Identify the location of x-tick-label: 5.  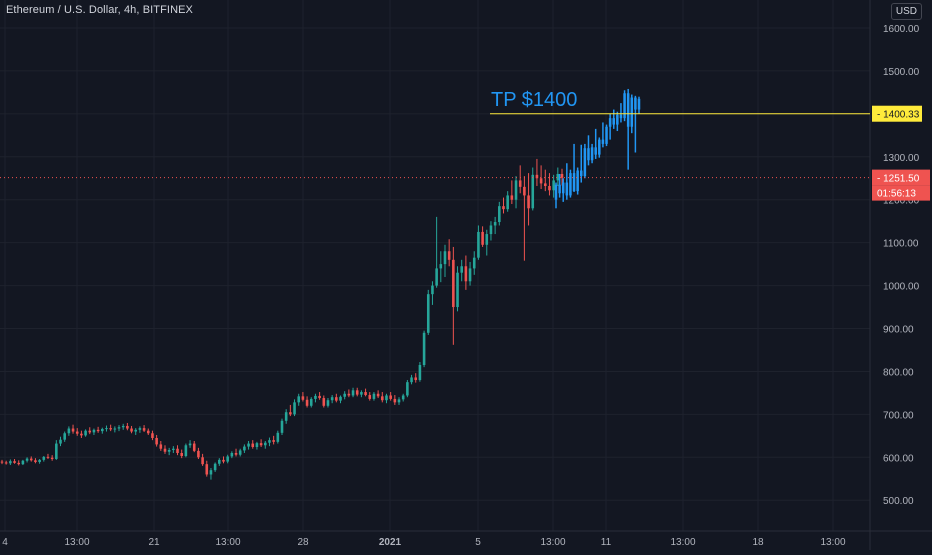
(478, 542).